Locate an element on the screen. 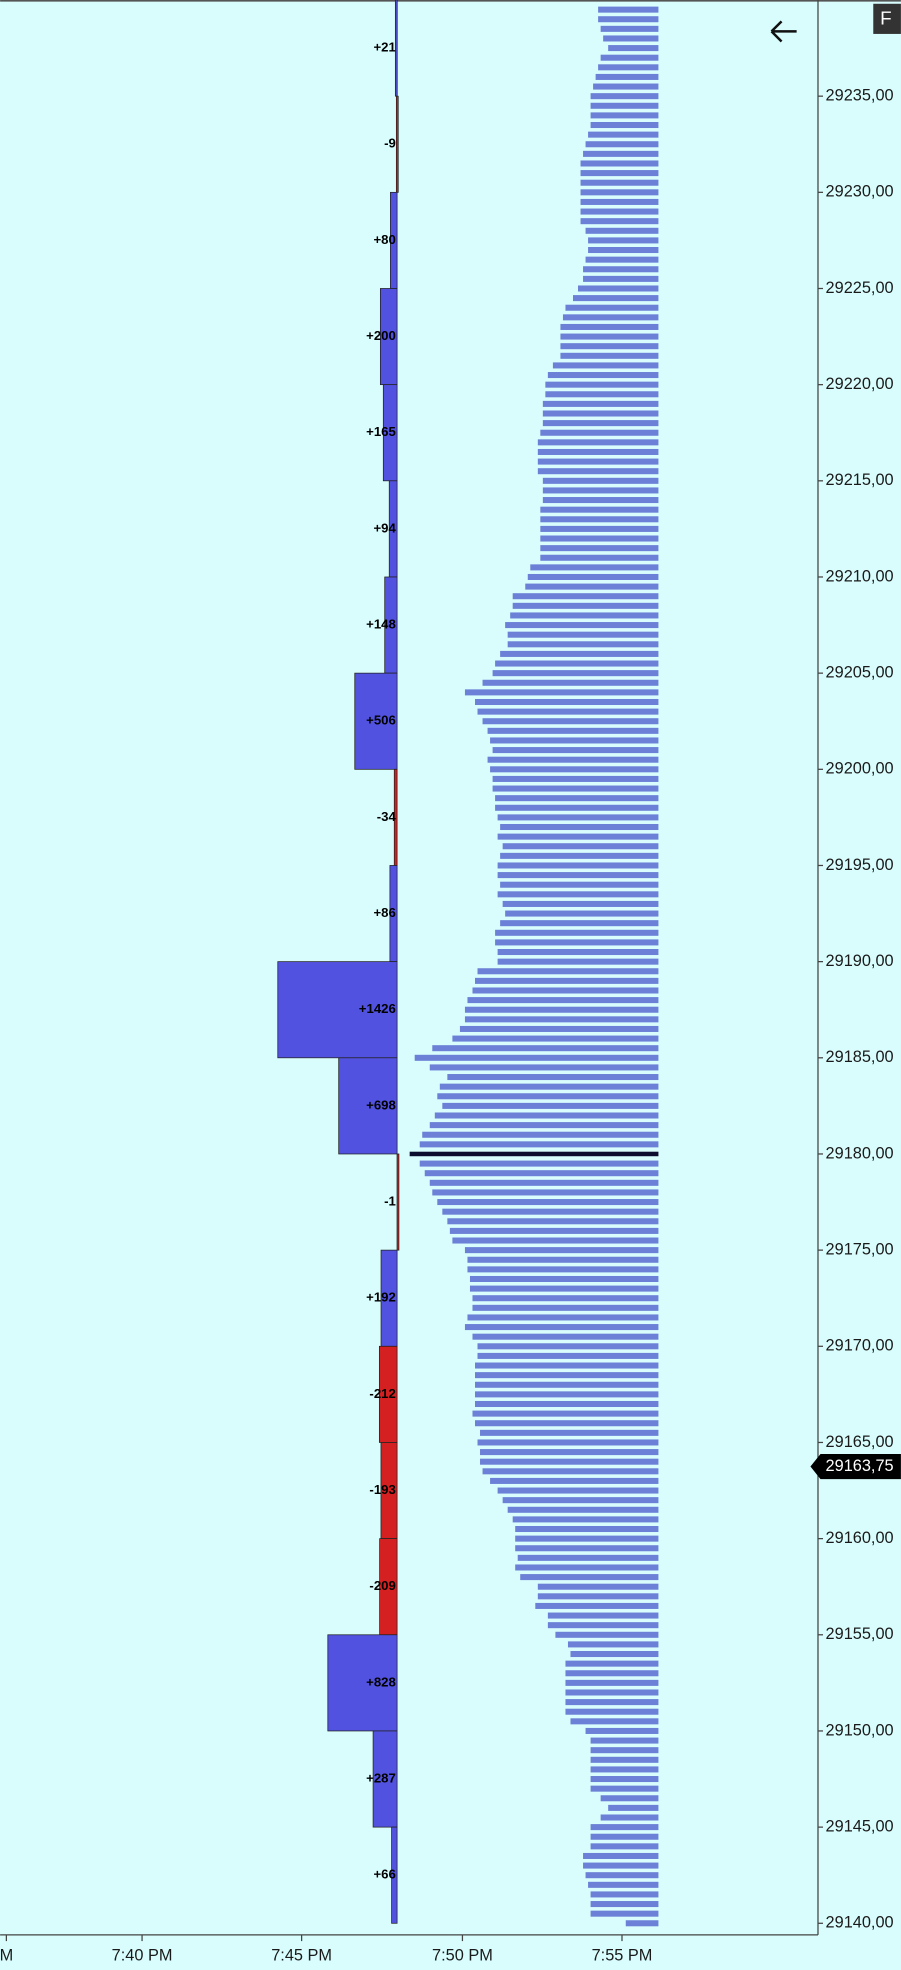  f-button: F is located at coordinates (887, 18).